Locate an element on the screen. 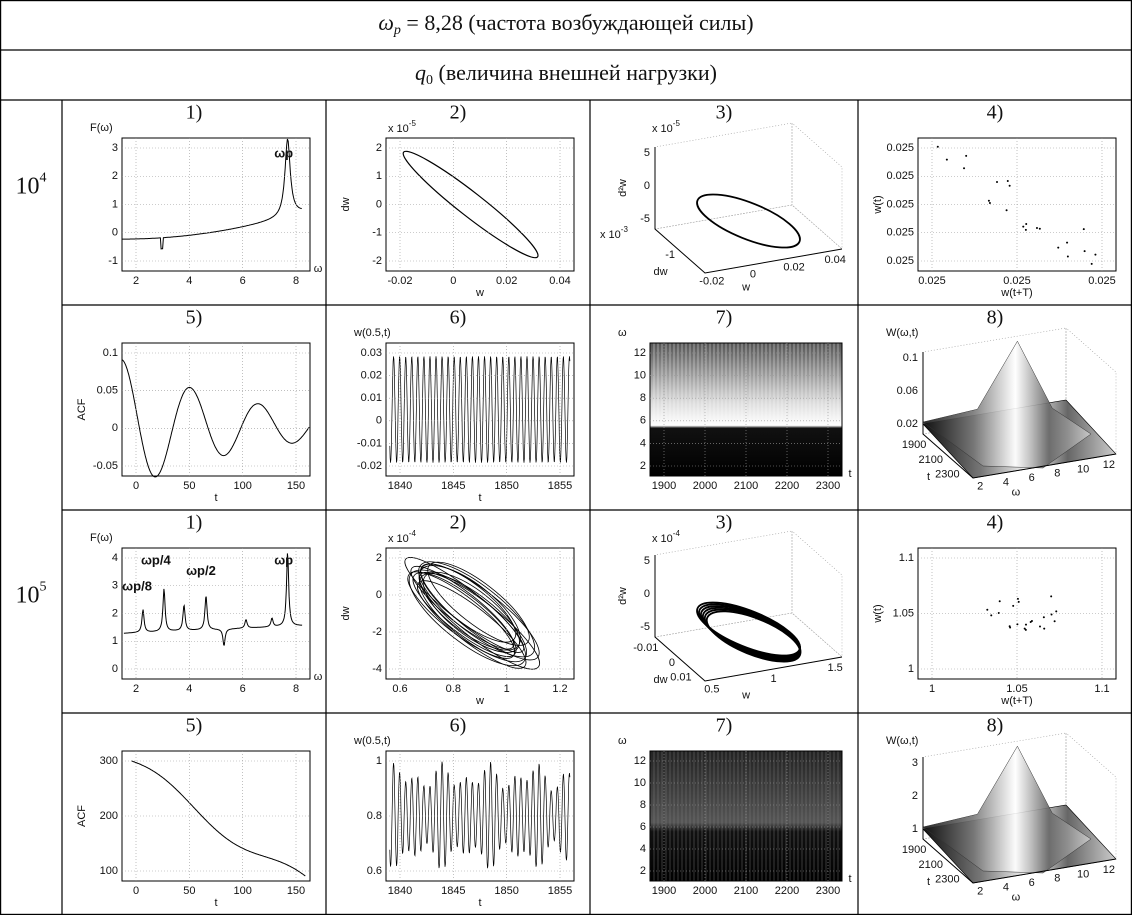 The height and width of the screenshot is (915, 1132). header-title: ωp = 8,28 (частота возбуждающей силы) is located at coordinates (565, 24).